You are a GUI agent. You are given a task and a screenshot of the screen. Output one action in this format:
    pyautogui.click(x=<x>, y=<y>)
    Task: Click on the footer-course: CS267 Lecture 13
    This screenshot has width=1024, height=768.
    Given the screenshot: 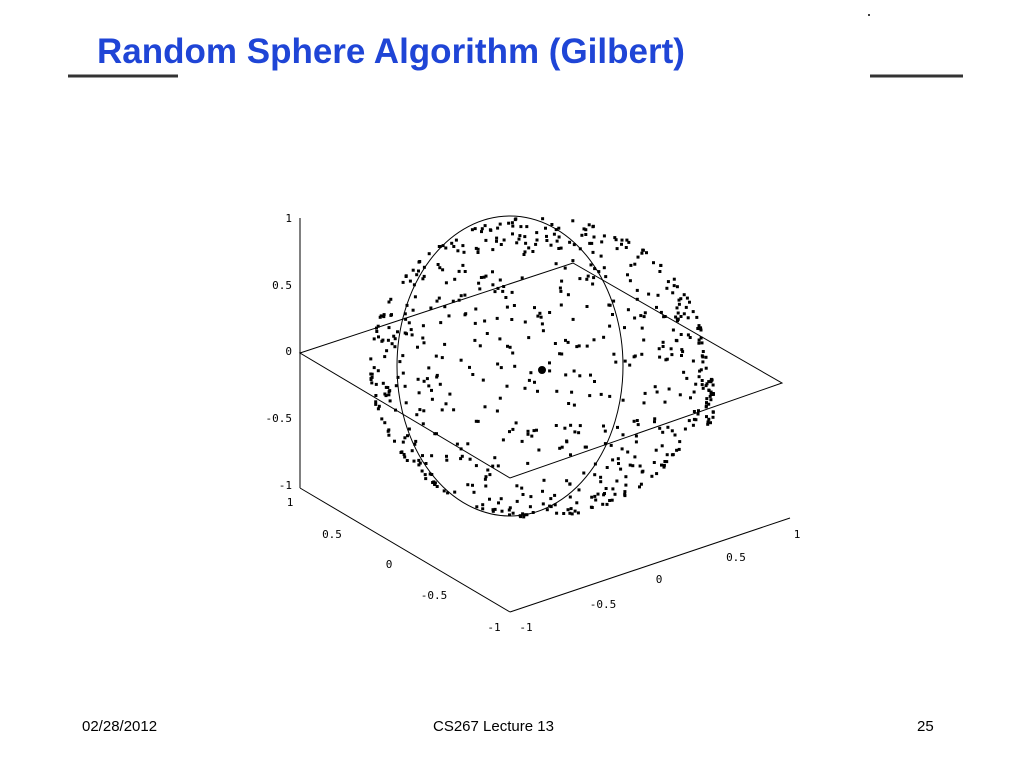 What is the action you would take?
    pyautogui.click(x=493, y=726)
    